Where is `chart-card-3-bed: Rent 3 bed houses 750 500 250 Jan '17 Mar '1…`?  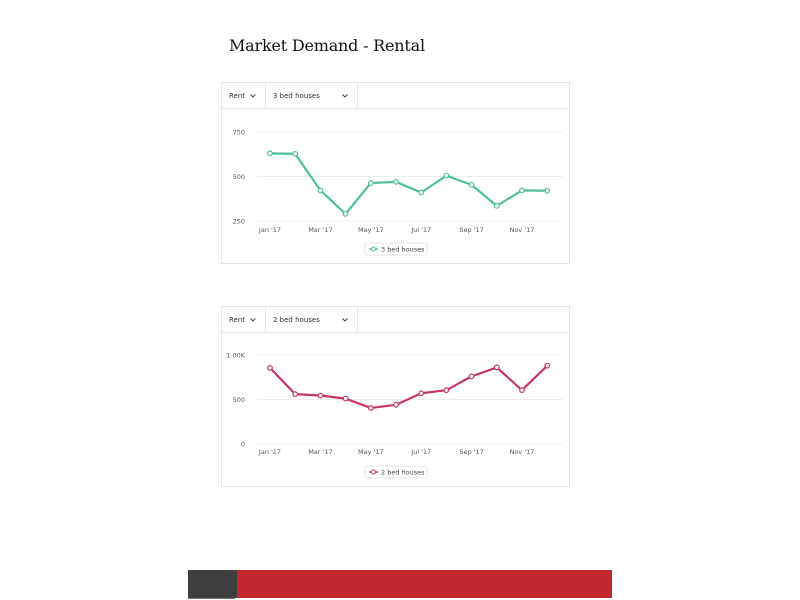
chart-card-3-bed: Rent 3 bed houses 750 500 250 Jan '17 Mar '1… is located at coordinates (395, 173).